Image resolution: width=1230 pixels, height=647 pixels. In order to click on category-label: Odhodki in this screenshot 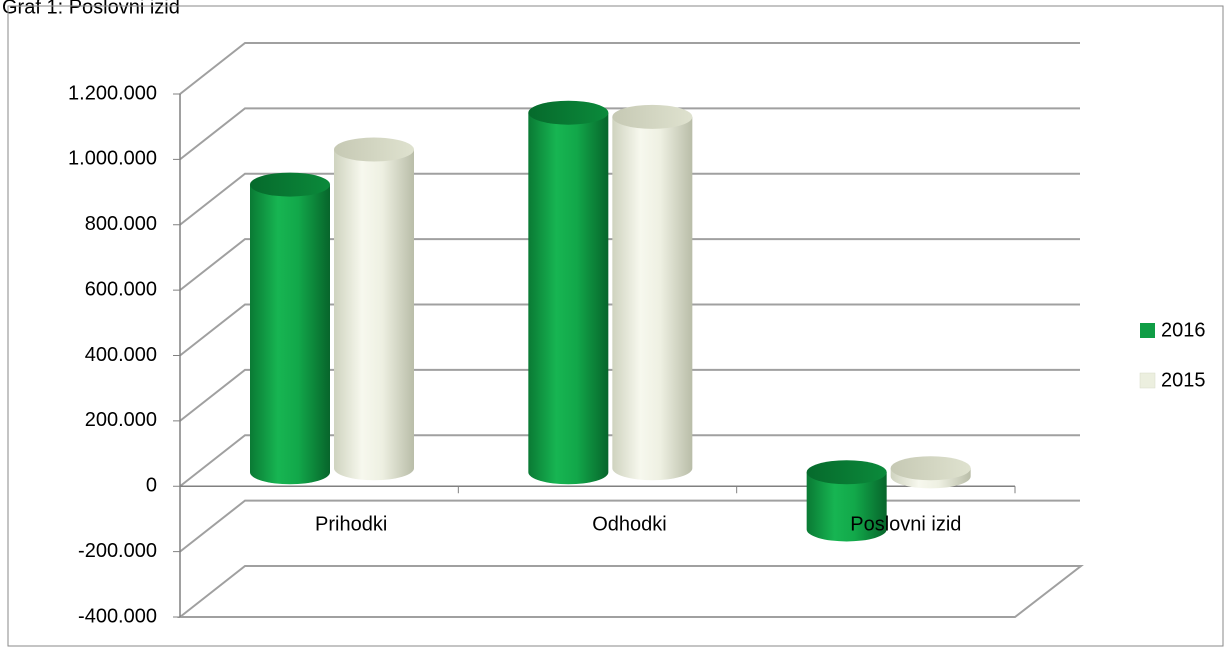, I will do `click(629, 524)`.